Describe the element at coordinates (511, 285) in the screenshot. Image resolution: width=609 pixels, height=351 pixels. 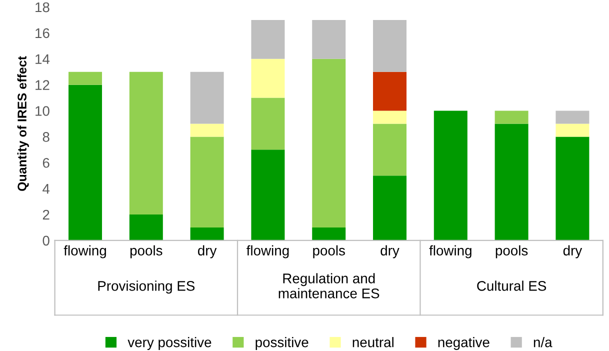
I see `text: Cultural ES` at that location.